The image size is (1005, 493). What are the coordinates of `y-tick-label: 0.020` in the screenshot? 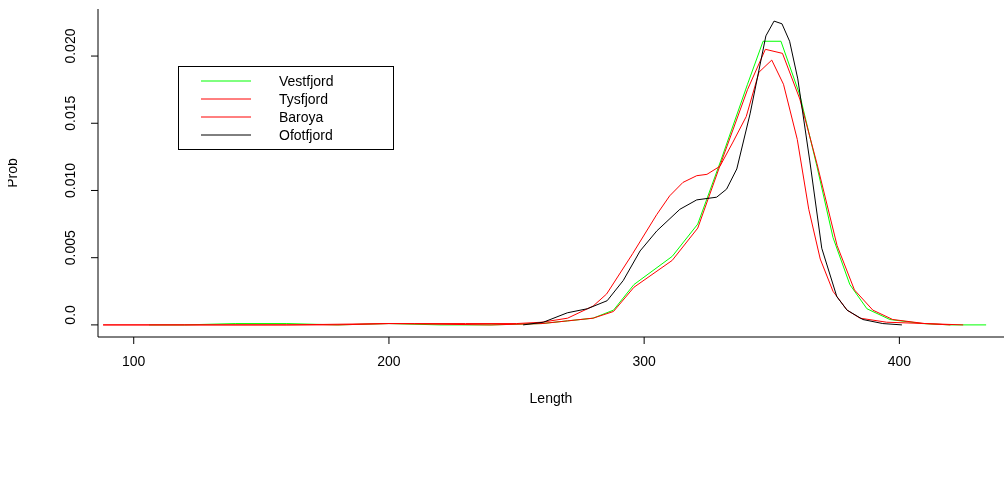 It's located at (70, 46).